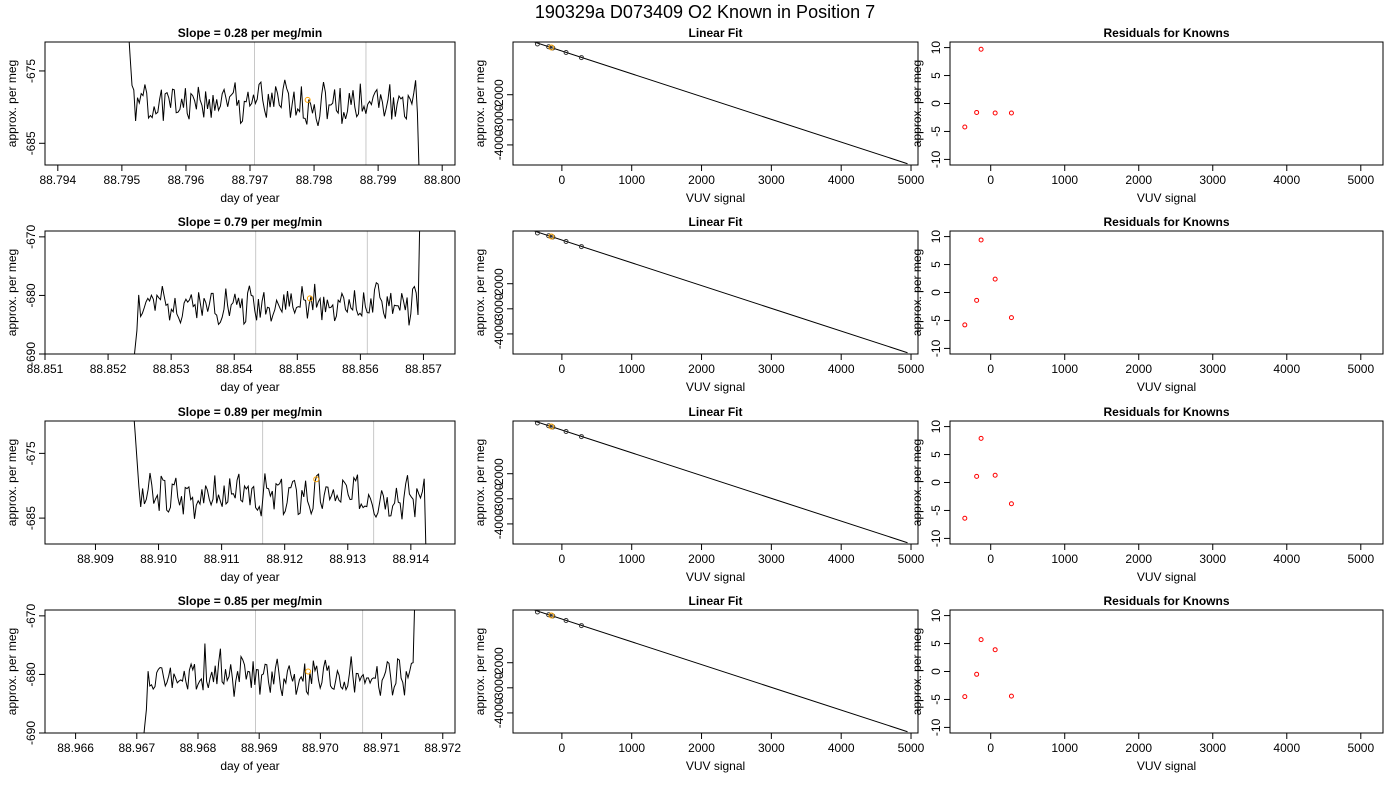 The width and height of the screenshot is (1400, 800). I want to click on panel-title: Slope = 0.28 per meg/min, so click(250, 33).